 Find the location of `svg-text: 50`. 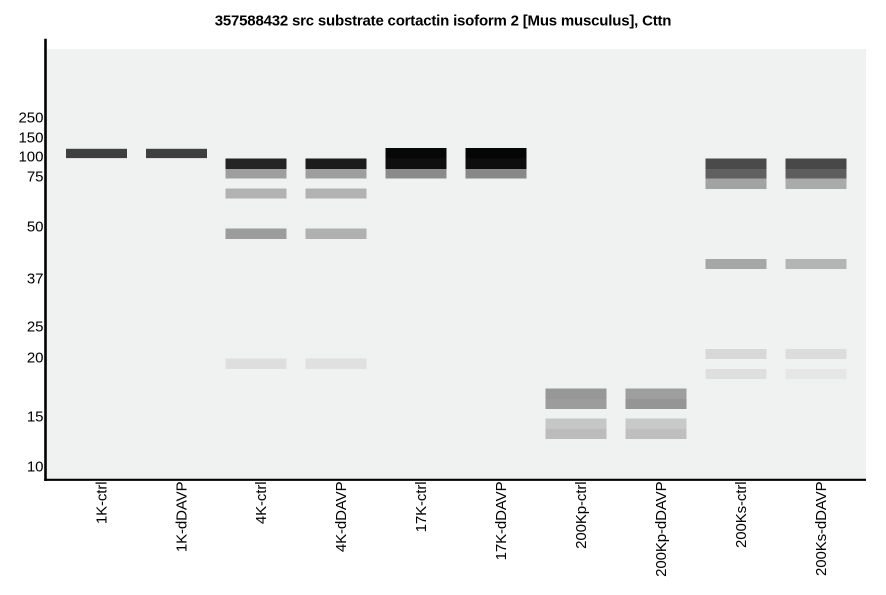

svg-text: 50 is located at coordinates (35, 227).